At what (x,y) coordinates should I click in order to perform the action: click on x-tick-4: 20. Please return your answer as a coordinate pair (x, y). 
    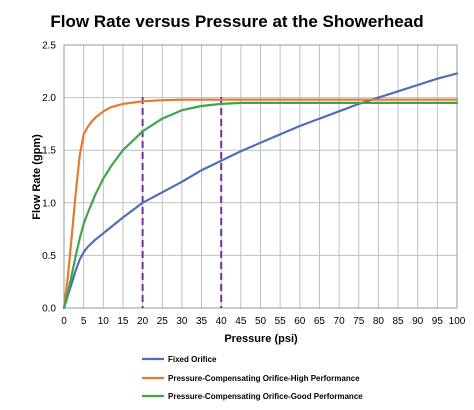
    Looking at the image, I should click on (143, 321).